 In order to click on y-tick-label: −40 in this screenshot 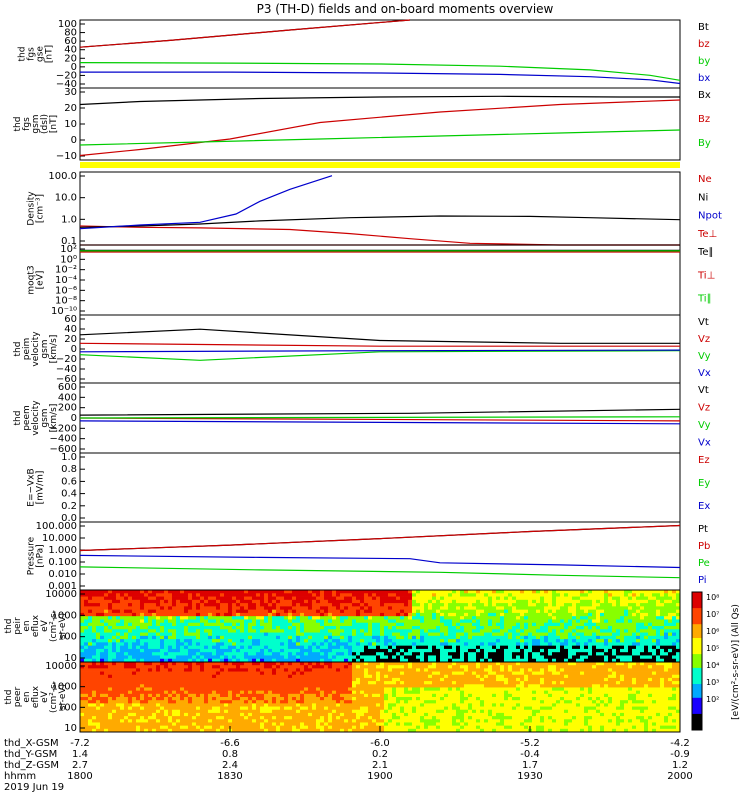, I will do `click(66, 369)`.